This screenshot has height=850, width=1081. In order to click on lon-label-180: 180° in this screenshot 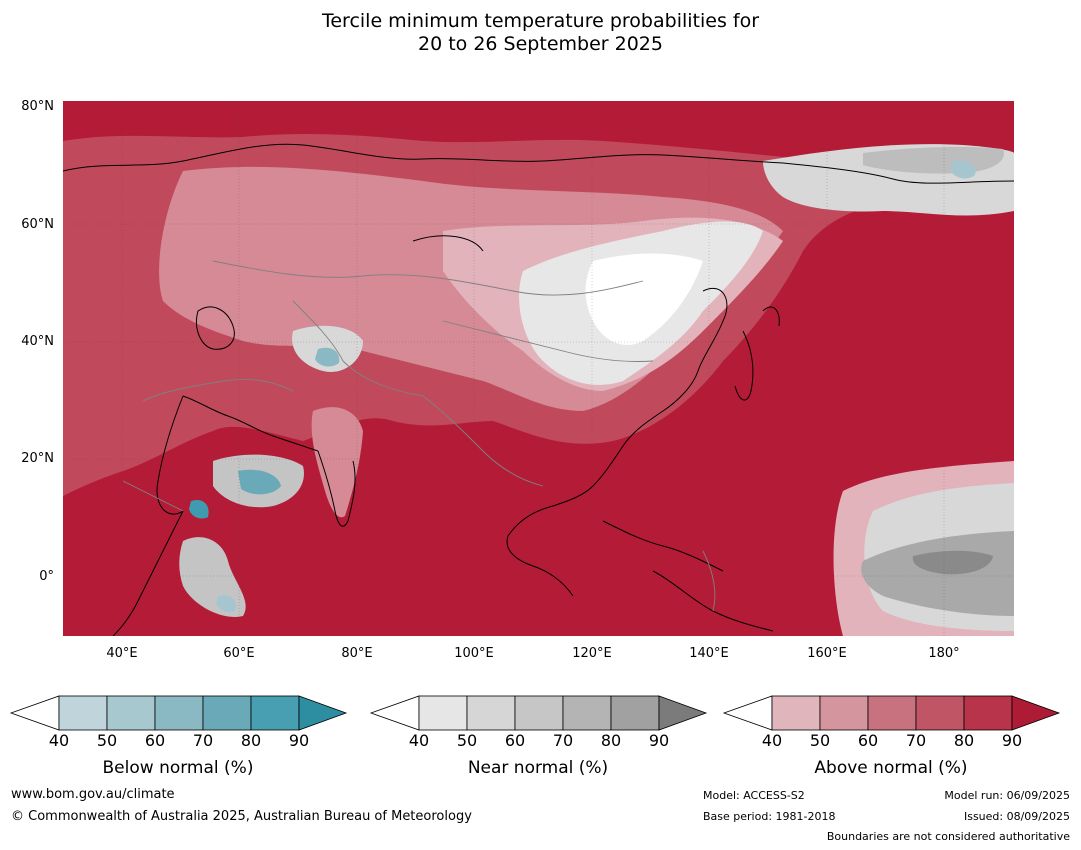, I will do `click(944, 653)`.